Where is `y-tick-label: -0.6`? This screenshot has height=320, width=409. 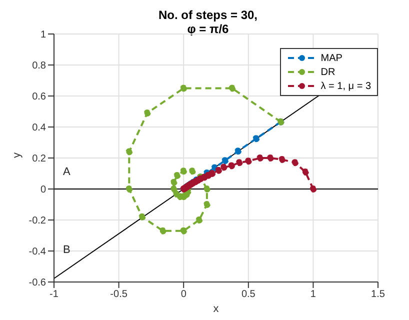
y-tick-label: -0.6 is located at coordinates (37, 283).